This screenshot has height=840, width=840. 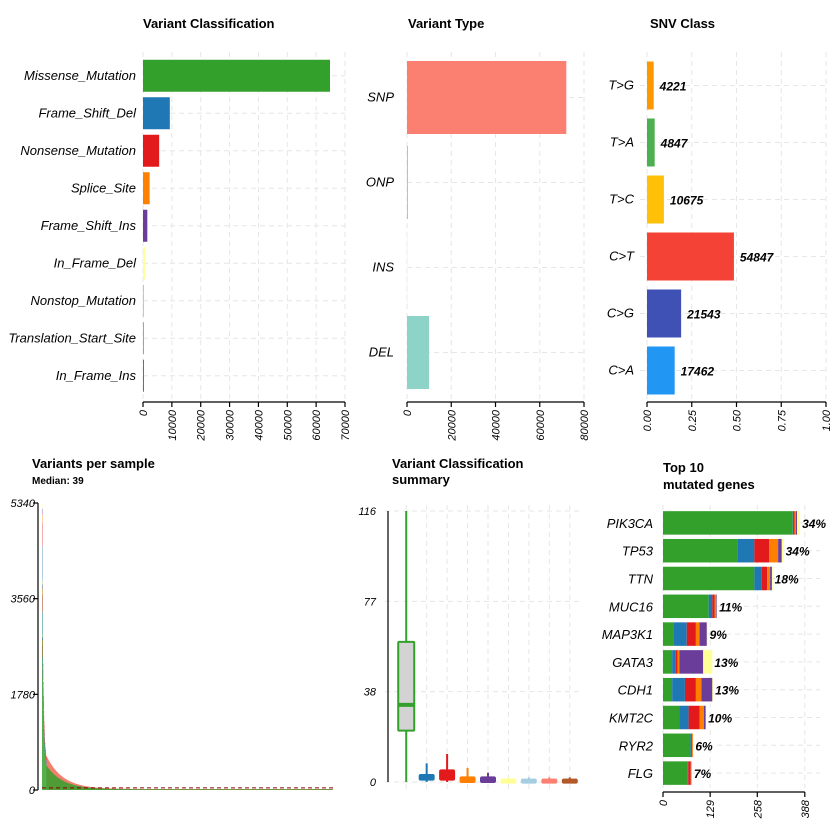 I want to click on x-tick-label: 1.00, so click(x=827, y=420).